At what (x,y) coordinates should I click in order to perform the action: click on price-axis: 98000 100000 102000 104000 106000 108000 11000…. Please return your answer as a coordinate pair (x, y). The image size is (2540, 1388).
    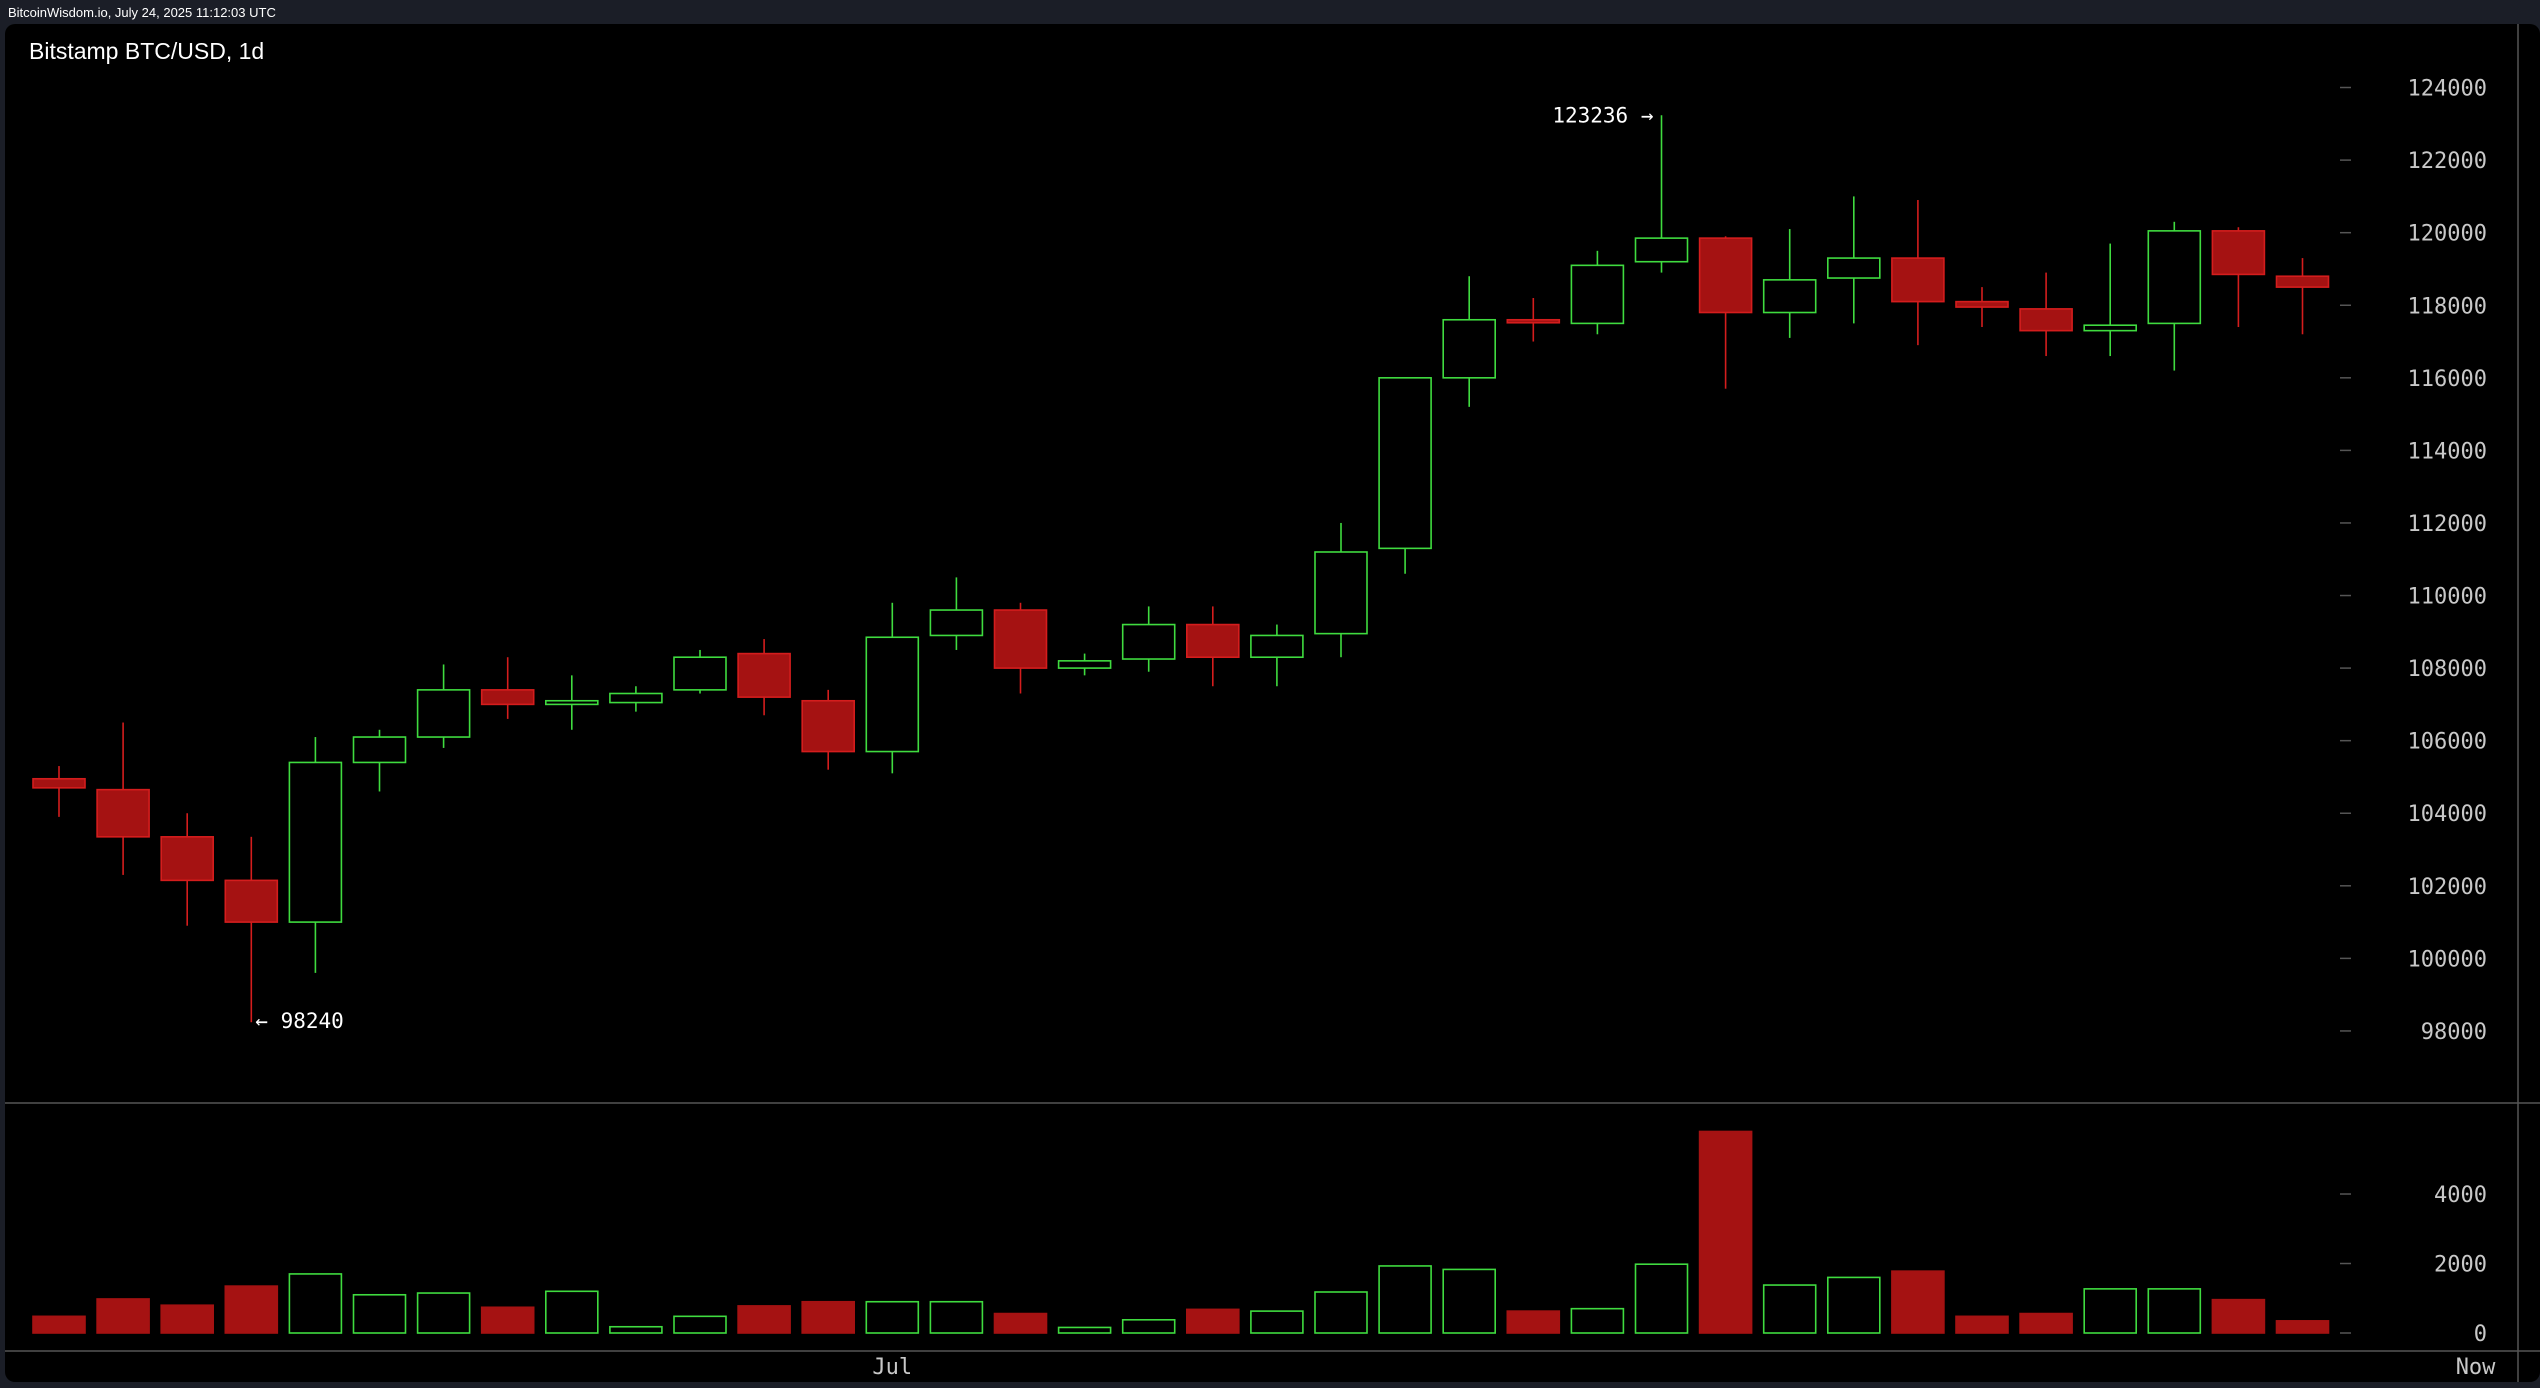
    Looking at the image, I should click on (2413, 561).